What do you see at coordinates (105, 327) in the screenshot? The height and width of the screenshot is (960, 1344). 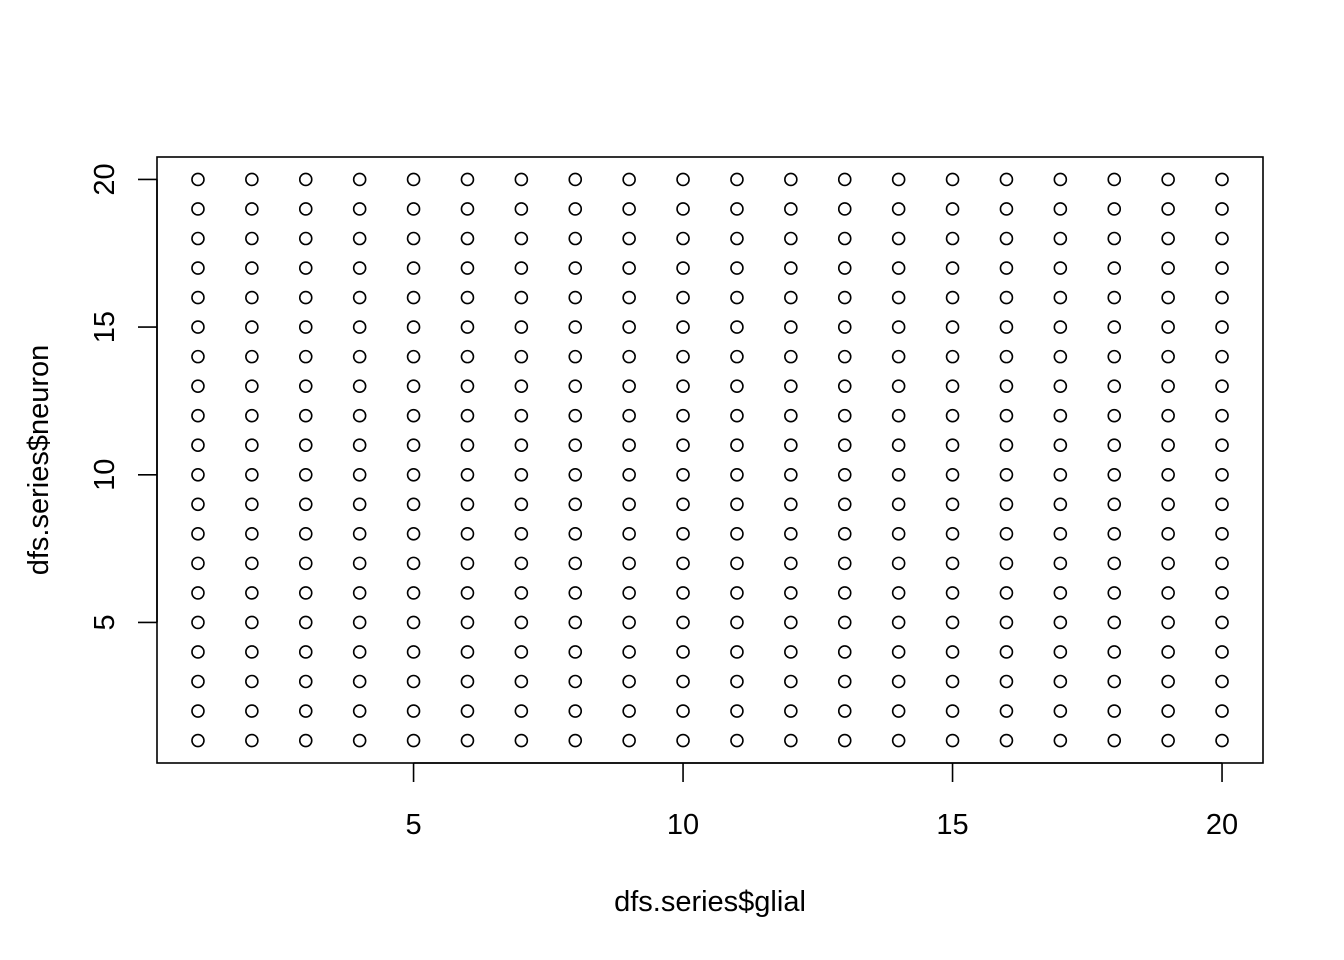 I see `y-tick-label: 15` at bounding box center [105, 327].